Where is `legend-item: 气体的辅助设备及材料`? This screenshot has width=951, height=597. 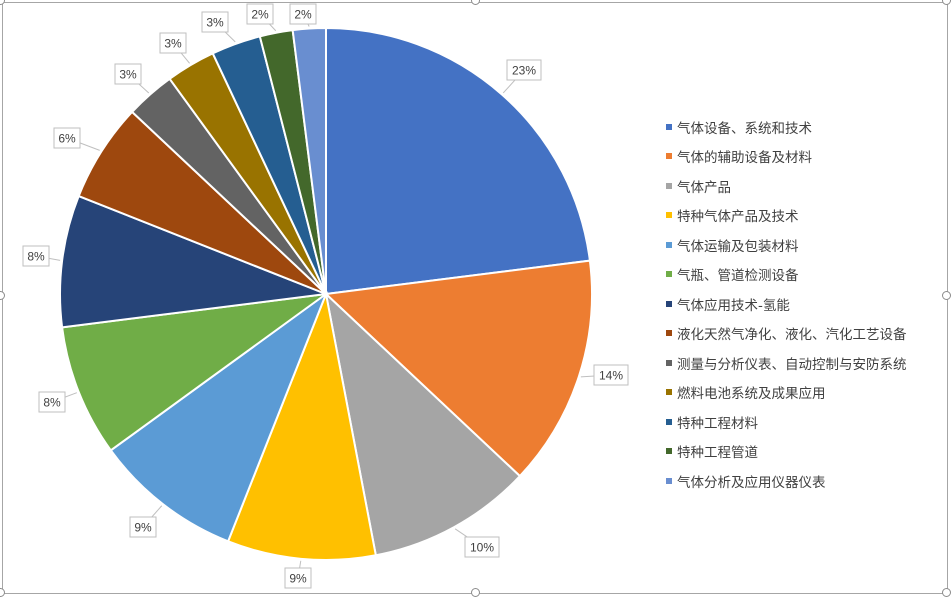 legend-item: 气体的辅助设备及材料 is located at coordinates (786, 157).